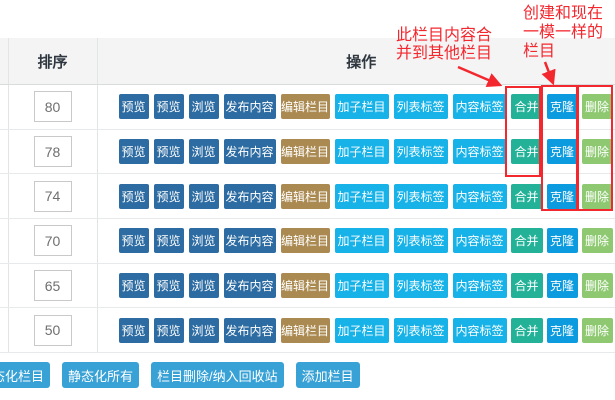 The width and height of the screenshot is (615, 400). Describe the element at coordinates (25, 375) in the screenshot. I see `static-category-button: 态化栏目` at that location.